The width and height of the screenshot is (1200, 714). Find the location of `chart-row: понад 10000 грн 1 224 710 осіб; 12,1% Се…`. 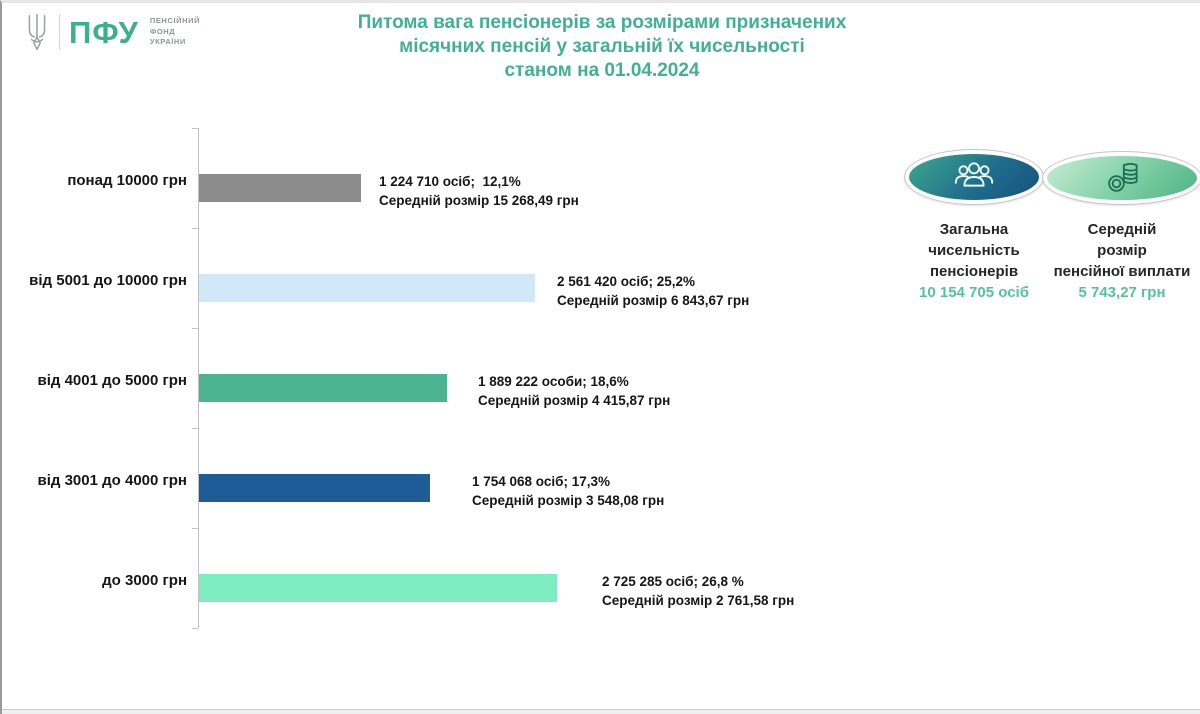

chart-row: понад 10000 грн 1 224 710 осіб; 12,1% Се… is located at coordinates (452, 178).